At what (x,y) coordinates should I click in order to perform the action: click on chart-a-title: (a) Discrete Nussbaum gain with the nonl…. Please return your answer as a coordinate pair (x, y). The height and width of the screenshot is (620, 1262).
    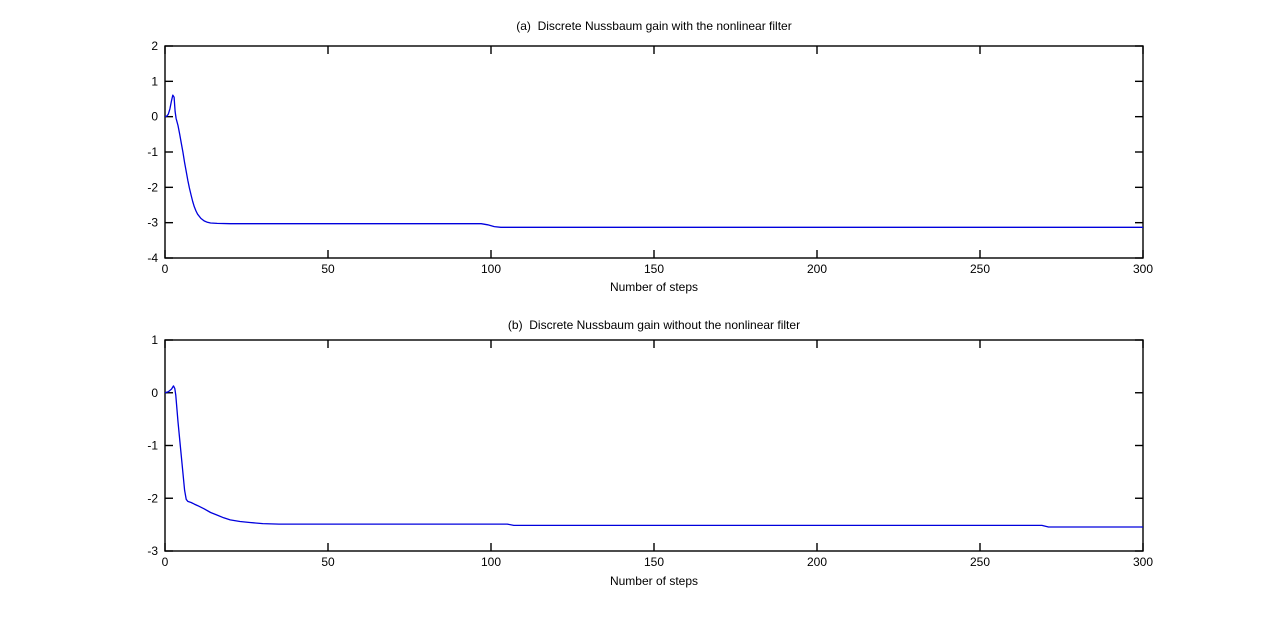
    Looking at the image, I should click on (654, 26).